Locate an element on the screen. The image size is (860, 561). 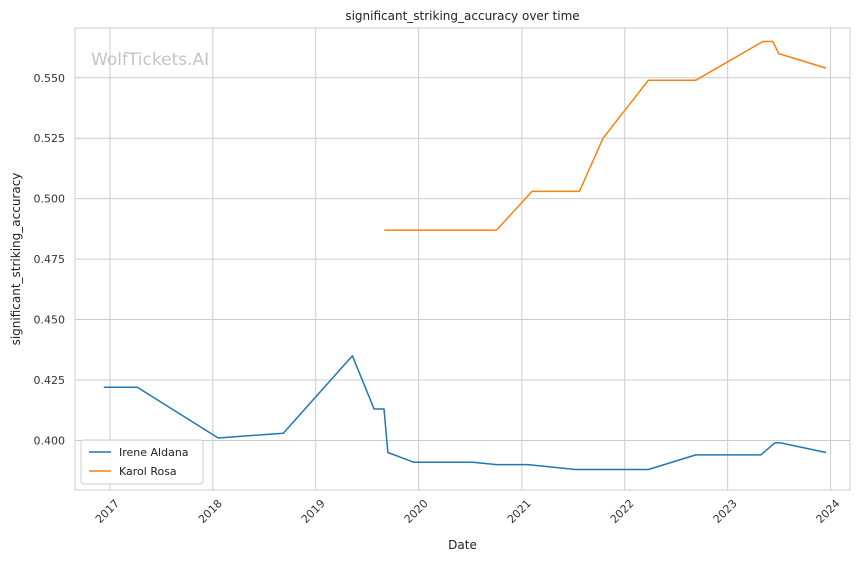
y-tick-label: 0.475 is located at coordinates (50, 259).